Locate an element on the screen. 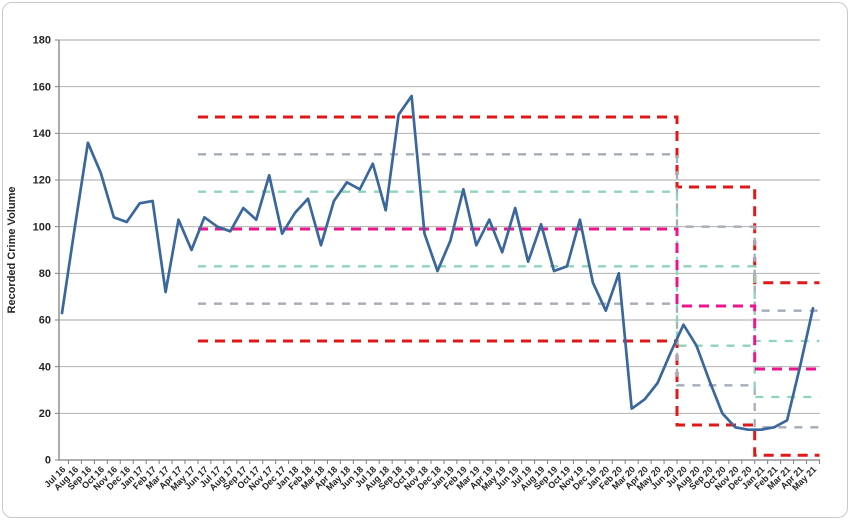  y-tick-label: 120 is located at coordinates (42, 181).